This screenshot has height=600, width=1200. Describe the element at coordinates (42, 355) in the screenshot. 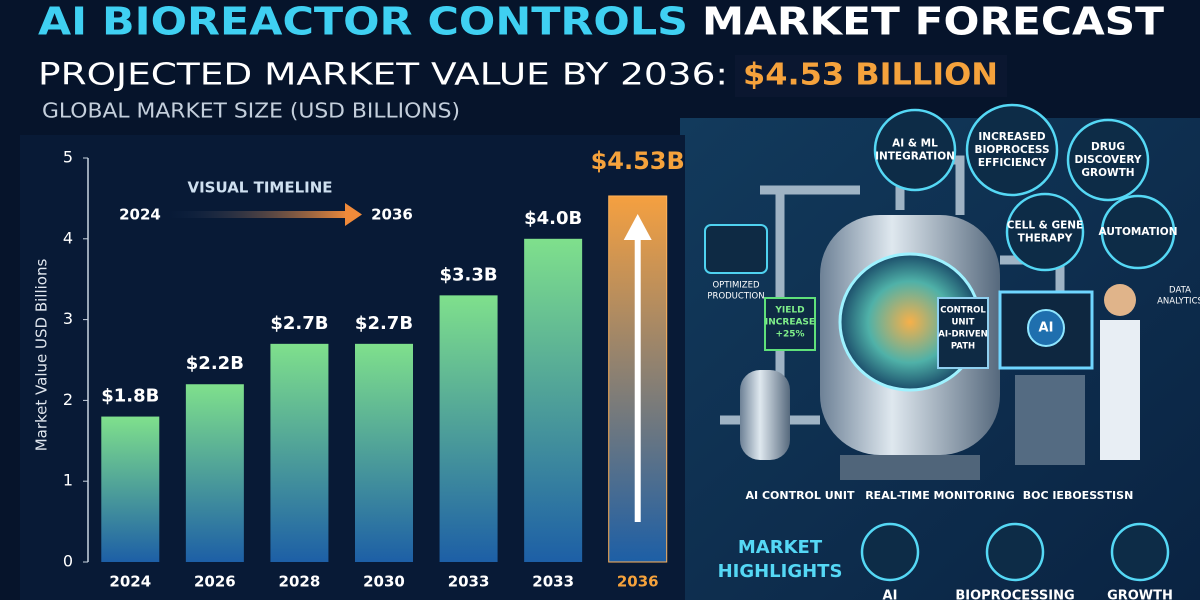

I see `y-axis-label: Market Value USD Billions` at that location.